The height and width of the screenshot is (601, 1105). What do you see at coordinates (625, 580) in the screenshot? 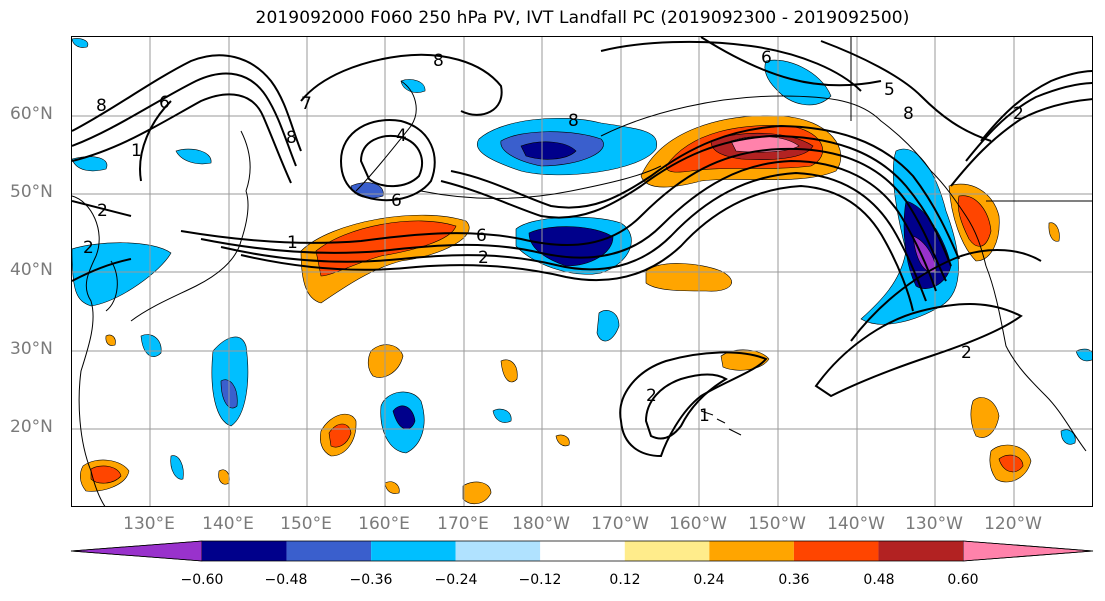
I see `colorbar-tick: 0.12` at bounding box center [625, 580].